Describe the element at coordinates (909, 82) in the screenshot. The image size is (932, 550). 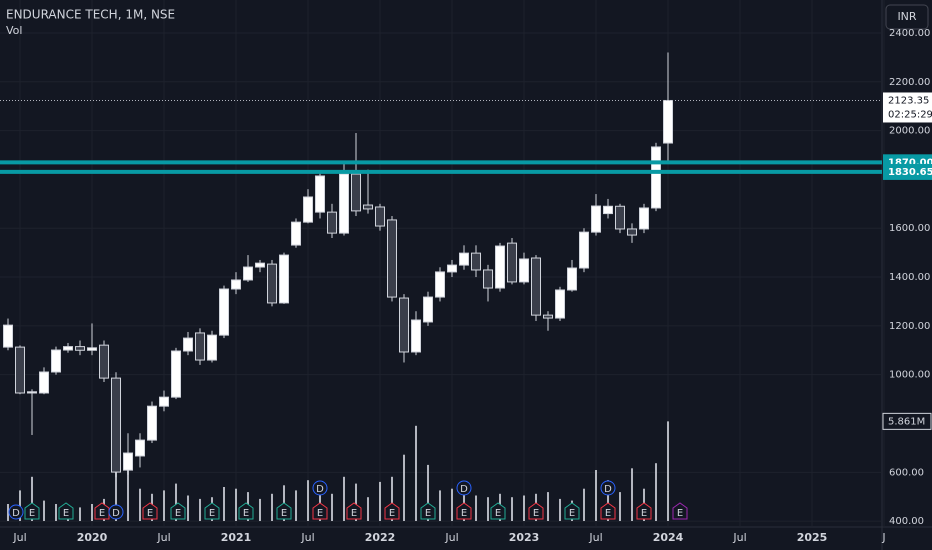
I see `y-tick-label: 2200.00` at that location.